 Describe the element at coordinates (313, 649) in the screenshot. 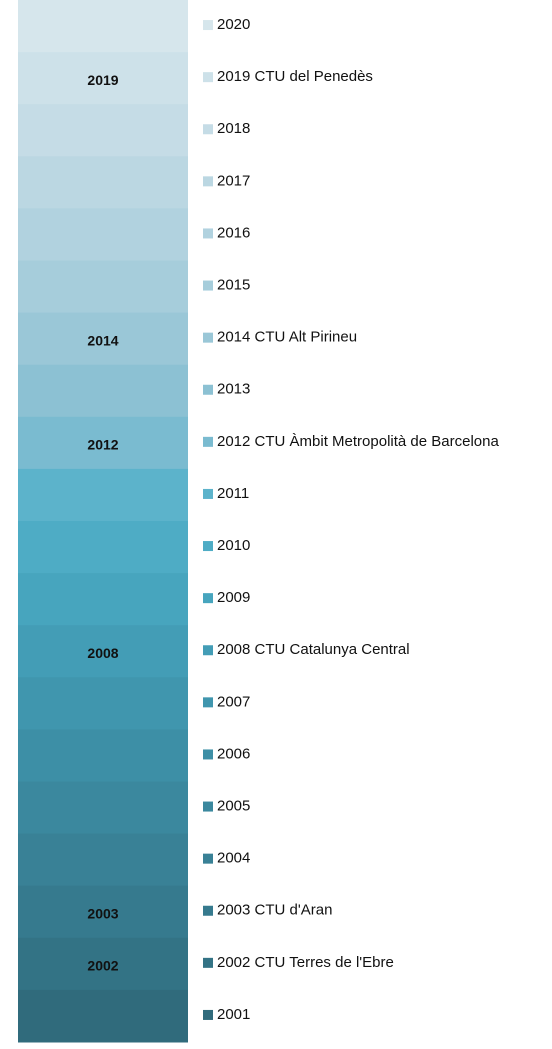

I see `legend-label: 2008 CTU Catalunya Central` at that location.